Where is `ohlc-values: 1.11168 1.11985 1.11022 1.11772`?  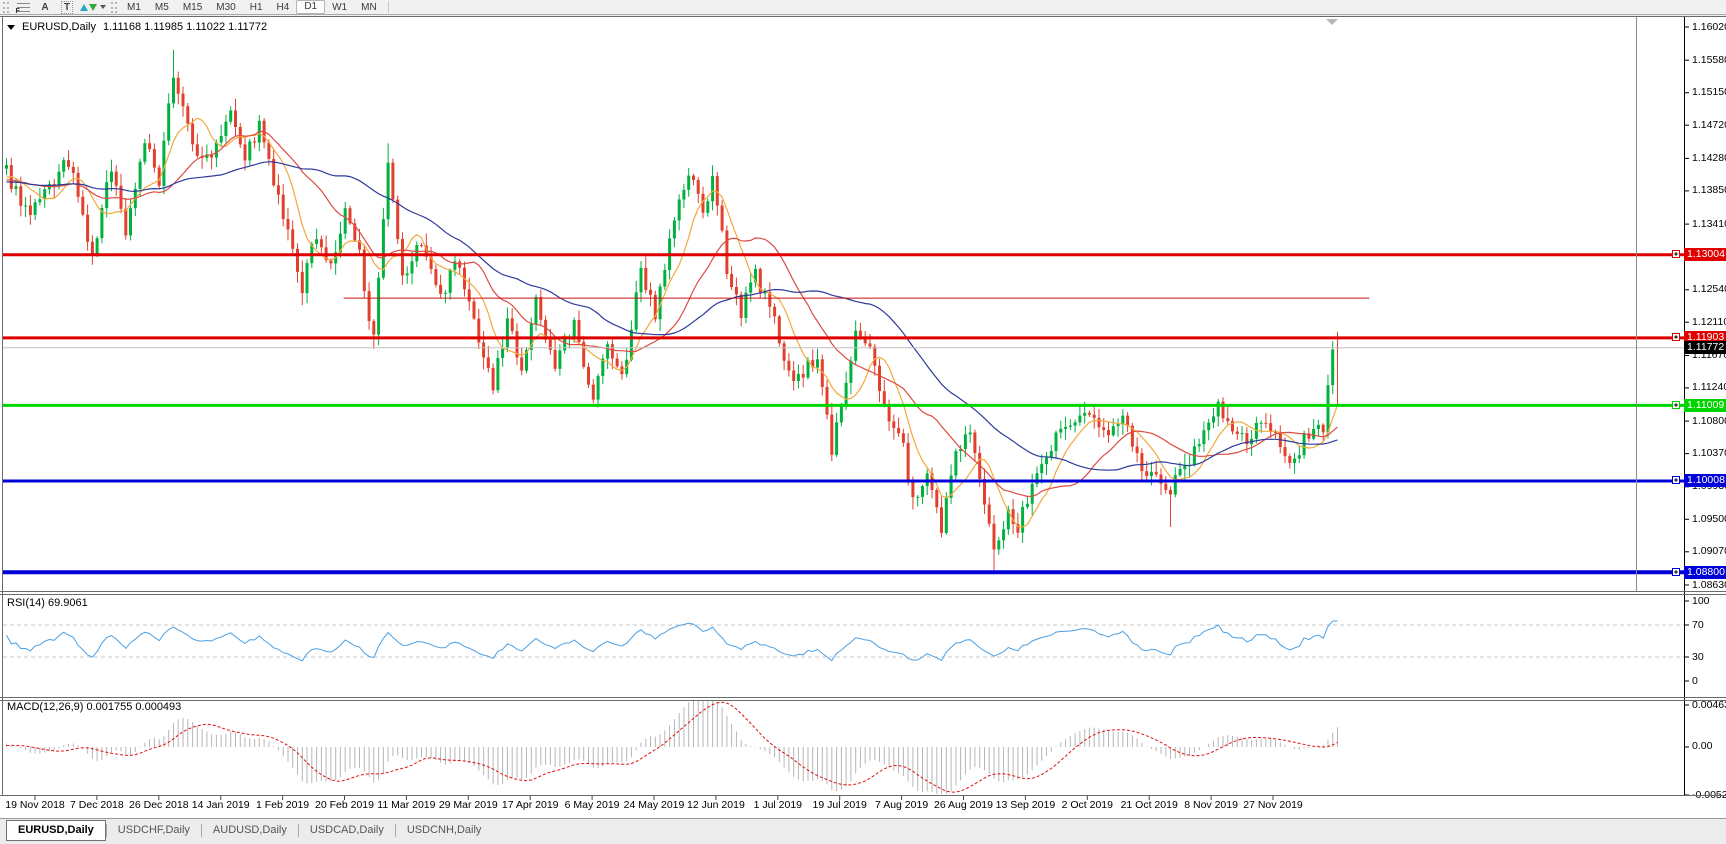 ohlc-values: 1.11168 1.11985 1.11022 1.11772 is located at coordinates (185, 27).